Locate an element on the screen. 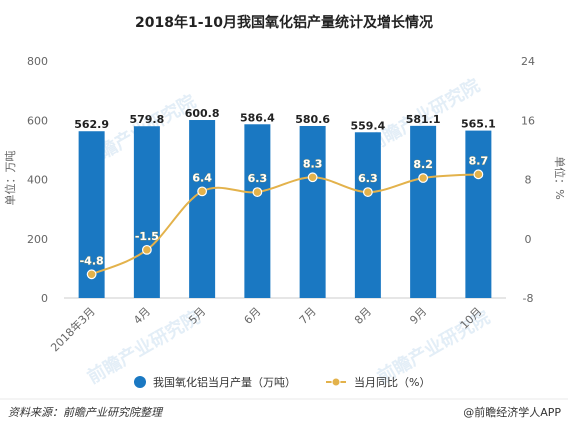 The image size is (568, 430). legend-line-marker is located at coordinates (336, 382).